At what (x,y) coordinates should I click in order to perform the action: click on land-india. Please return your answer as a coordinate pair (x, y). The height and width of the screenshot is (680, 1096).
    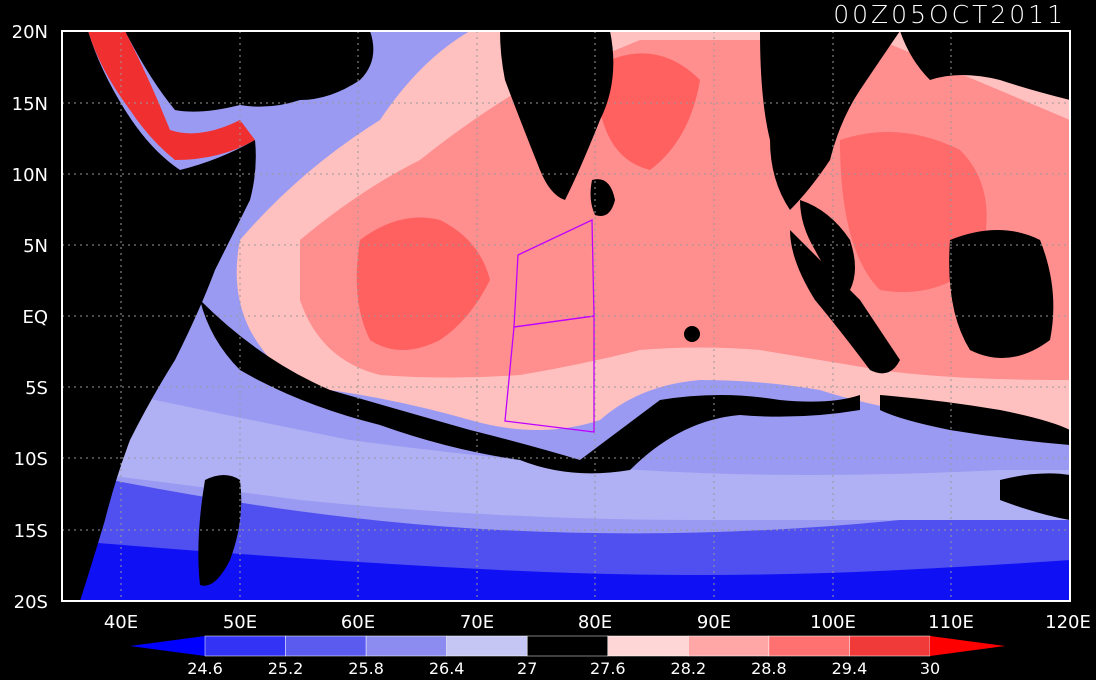
    Looking at the image, I should click on (557, 115).